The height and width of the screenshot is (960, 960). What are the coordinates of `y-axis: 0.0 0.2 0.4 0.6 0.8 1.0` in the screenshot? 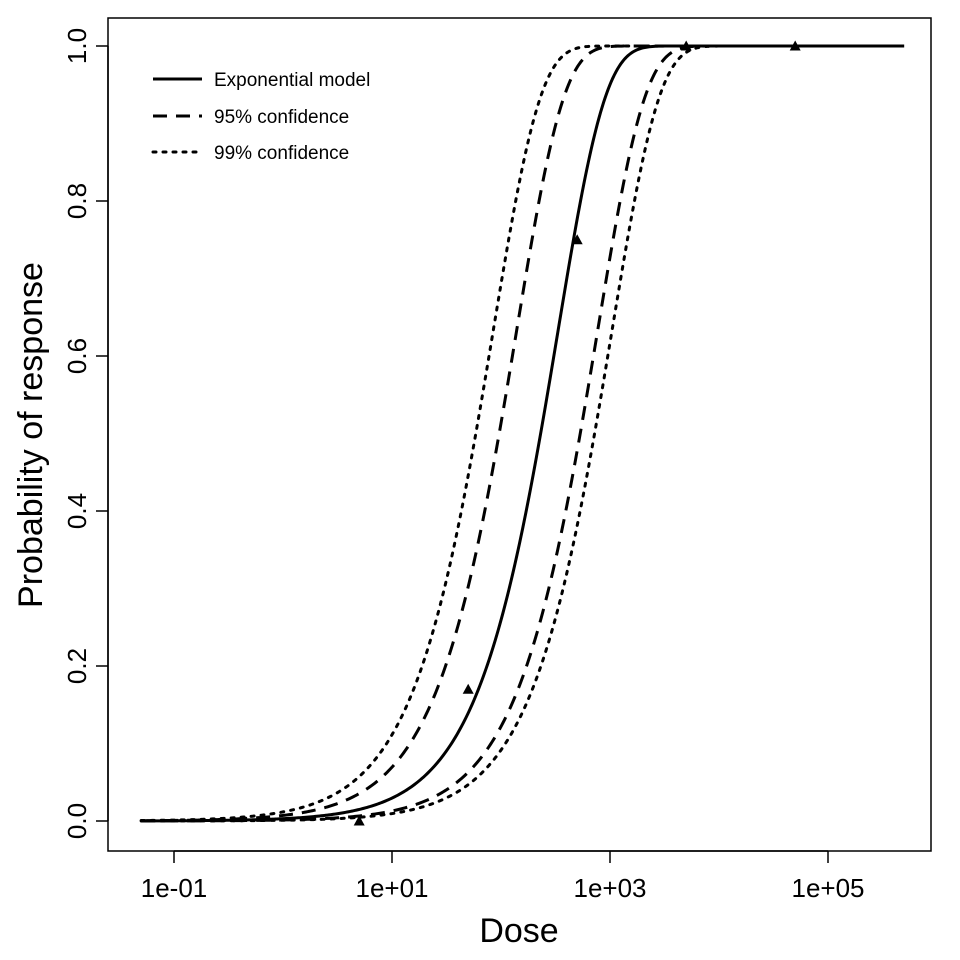 It's located at (85, 433).